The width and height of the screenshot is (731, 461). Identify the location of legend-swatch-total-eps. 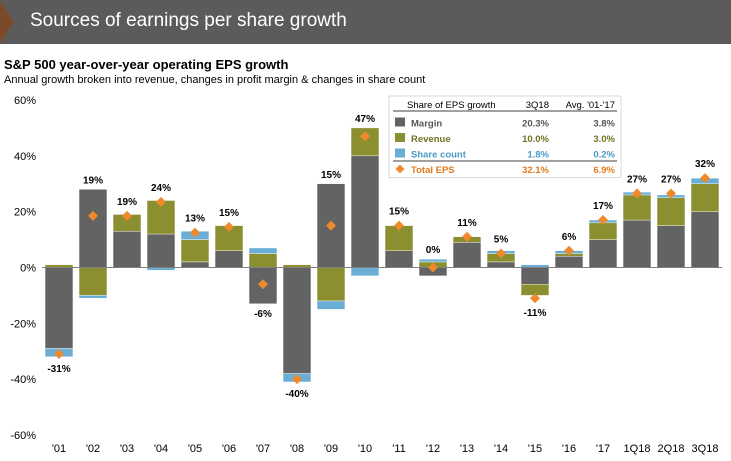
(400, 169).